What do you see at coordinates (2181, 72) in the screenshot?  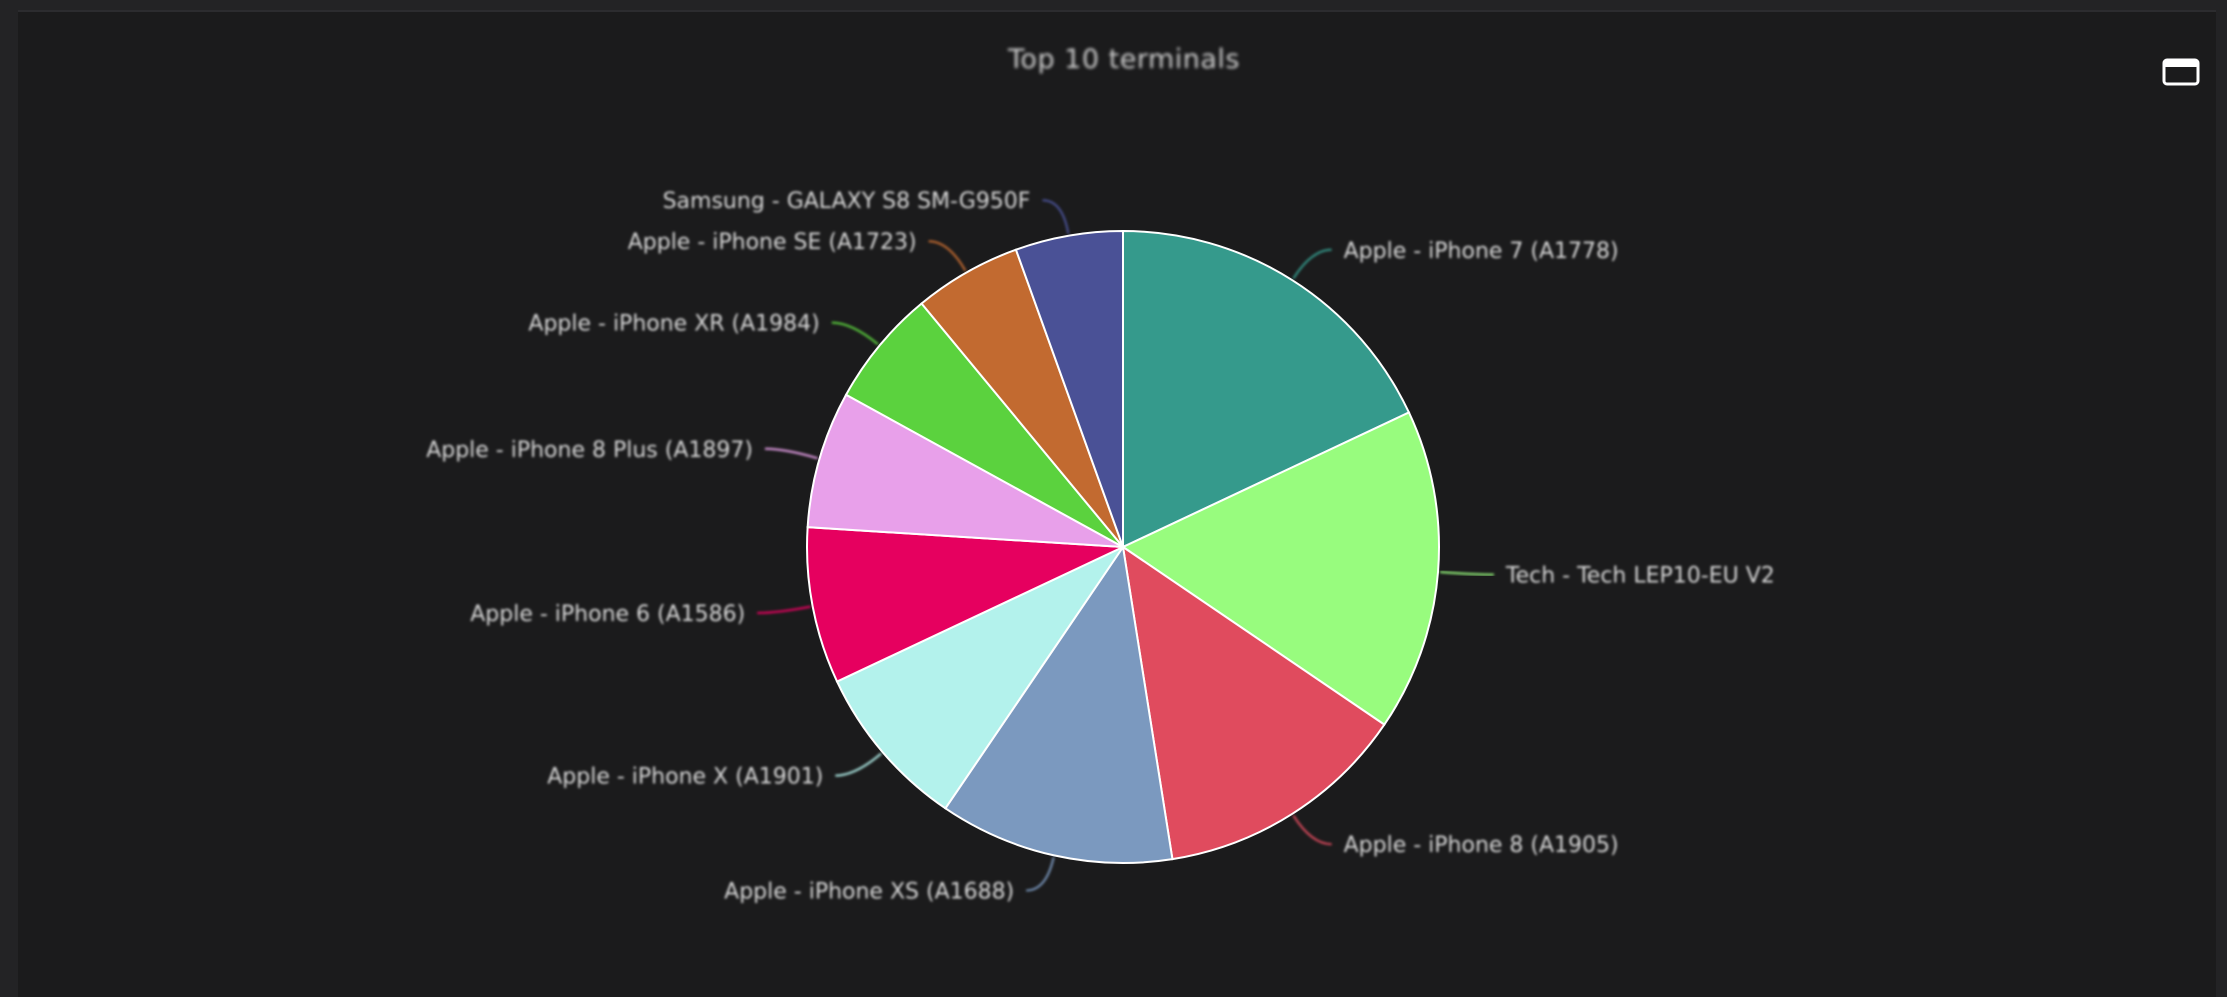 I see `window-maximize-icon` at bounding box center [2181, 72].